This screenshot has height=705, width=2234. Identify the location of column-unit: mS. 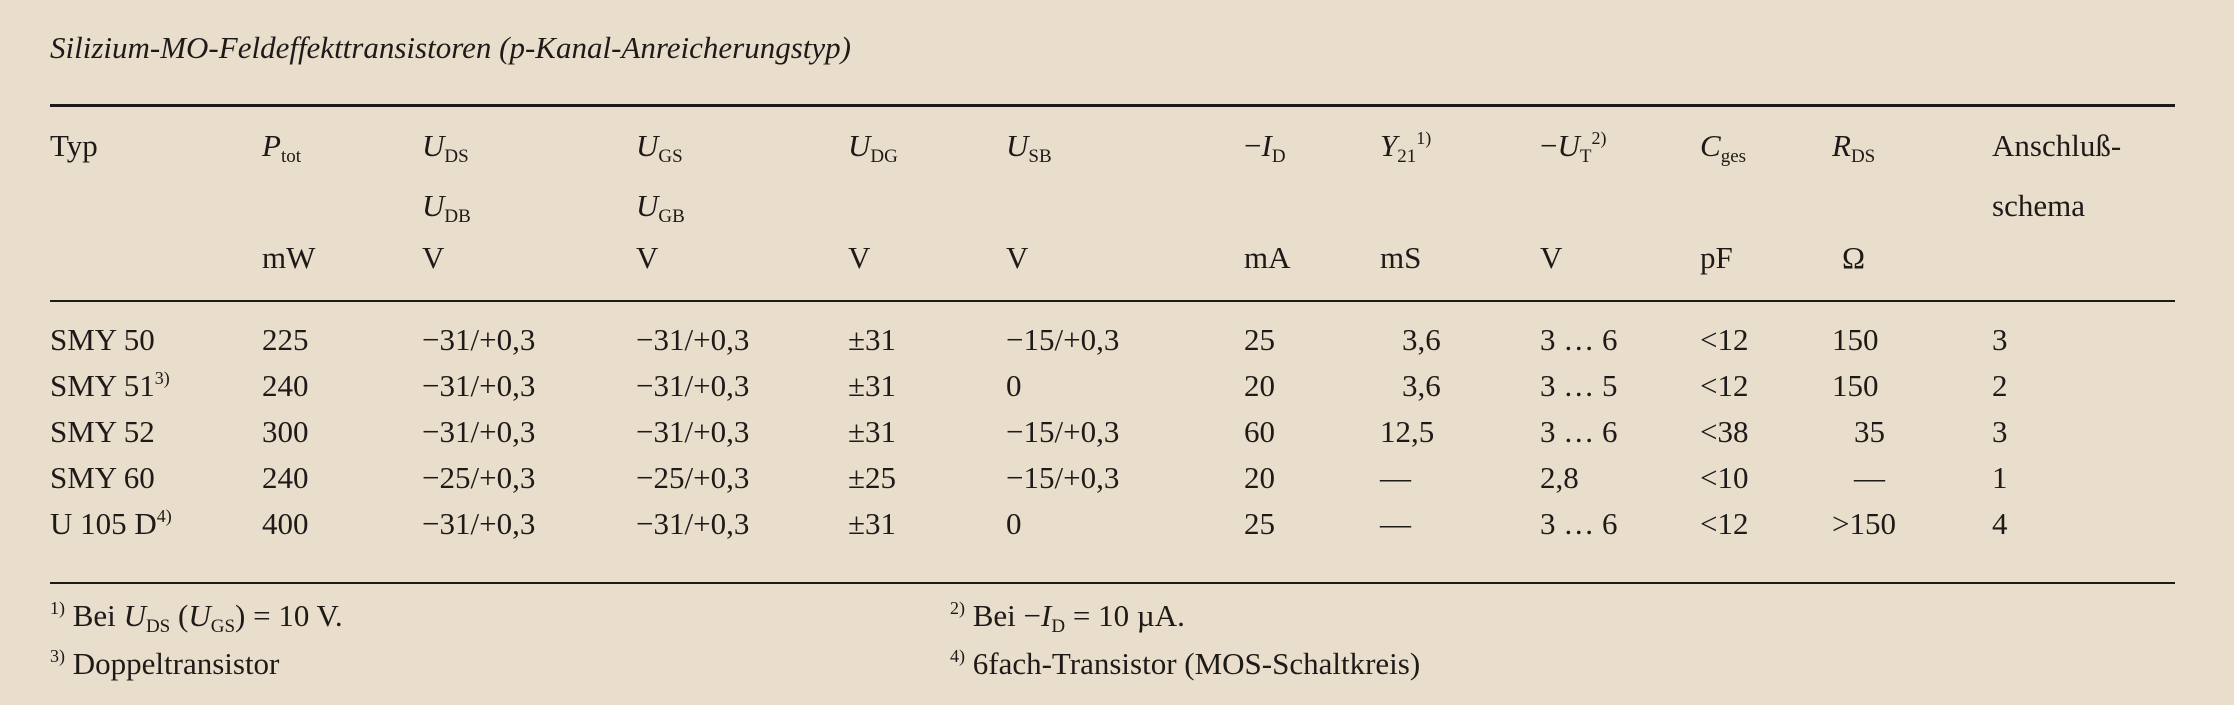
(1401, 257).